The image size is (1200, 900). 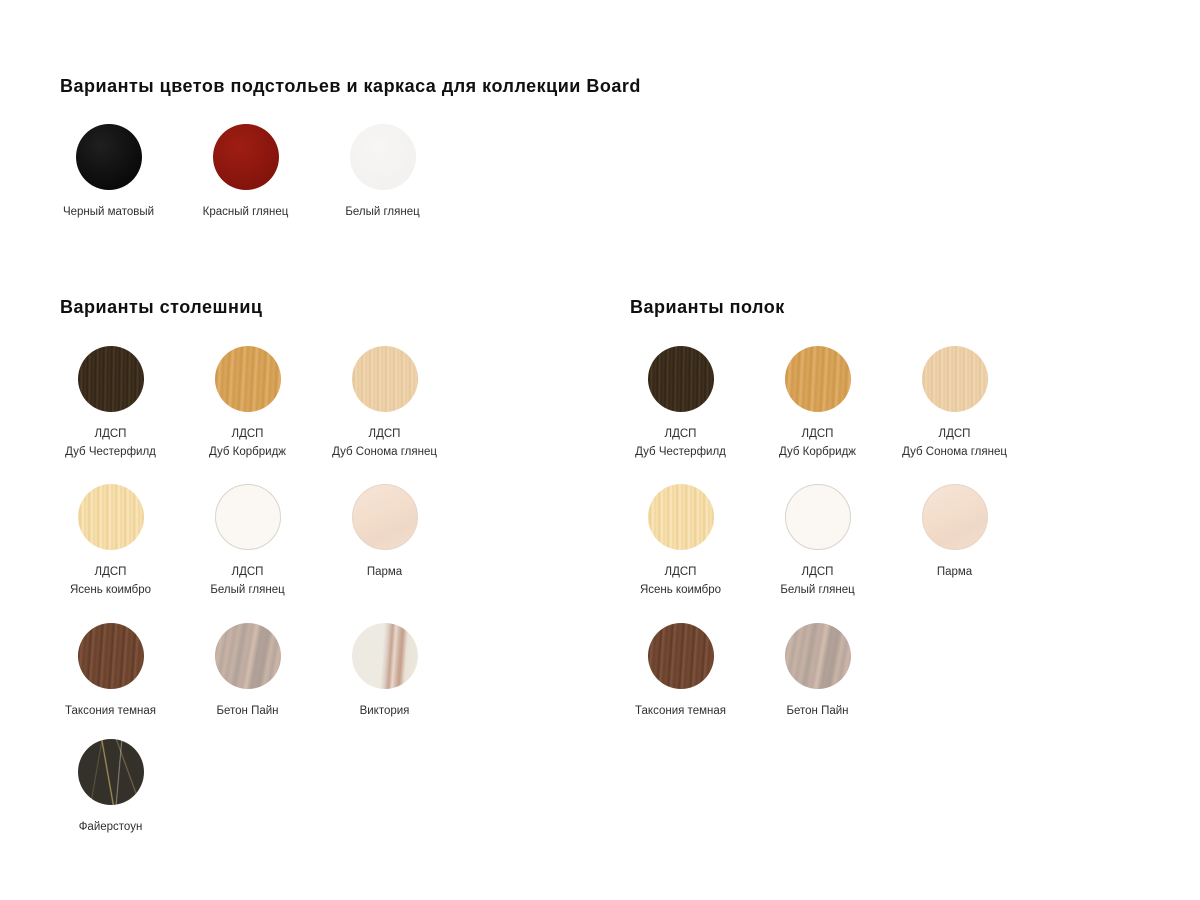 I want to click on swatch-label: Файерстоун, so click(x=110, y=827).